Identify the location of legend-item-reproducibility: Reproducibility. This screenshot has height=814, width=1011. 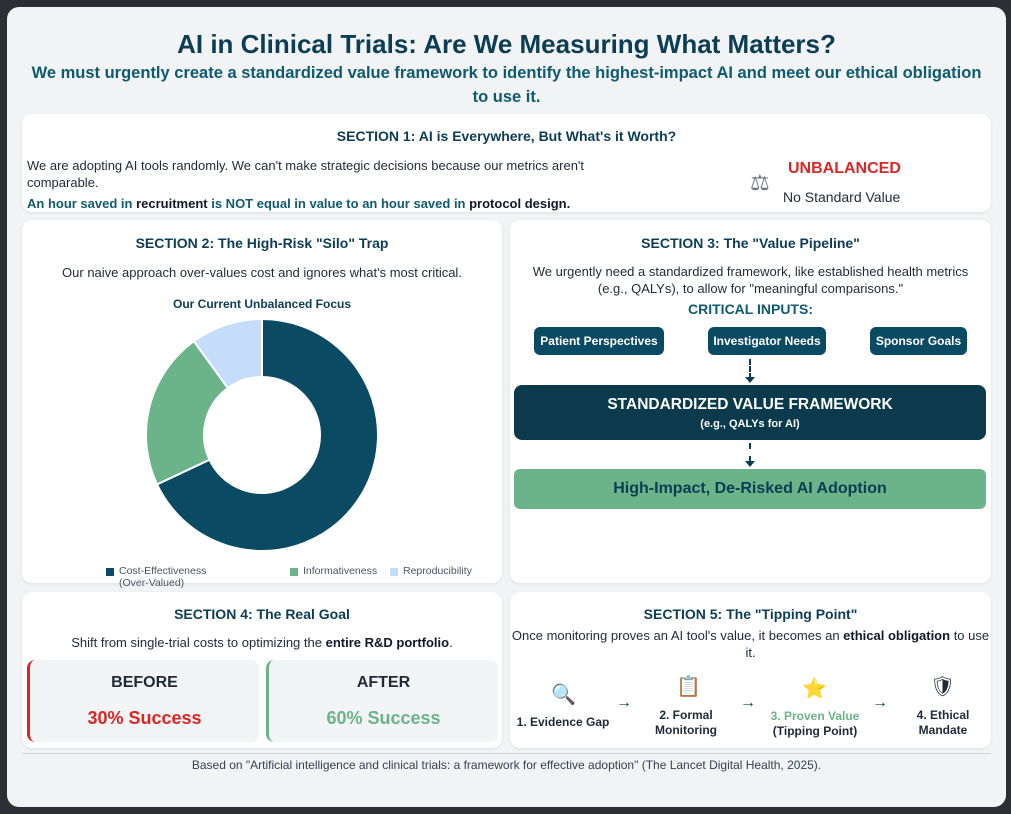
(437, 571).